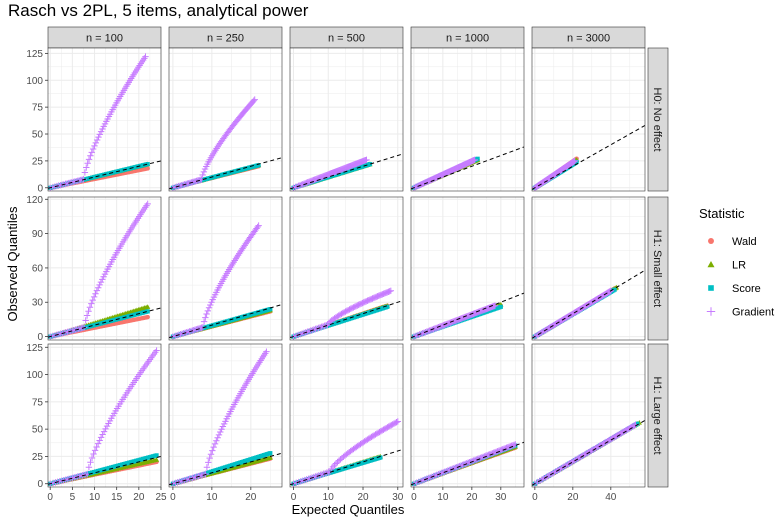 Image resolution: width=783 pixels, height=523 pixels. What do you see at coordinates (40, 484) in the screenshot?
I see `y-tick-label: 0` at bounding box center [40, 484].